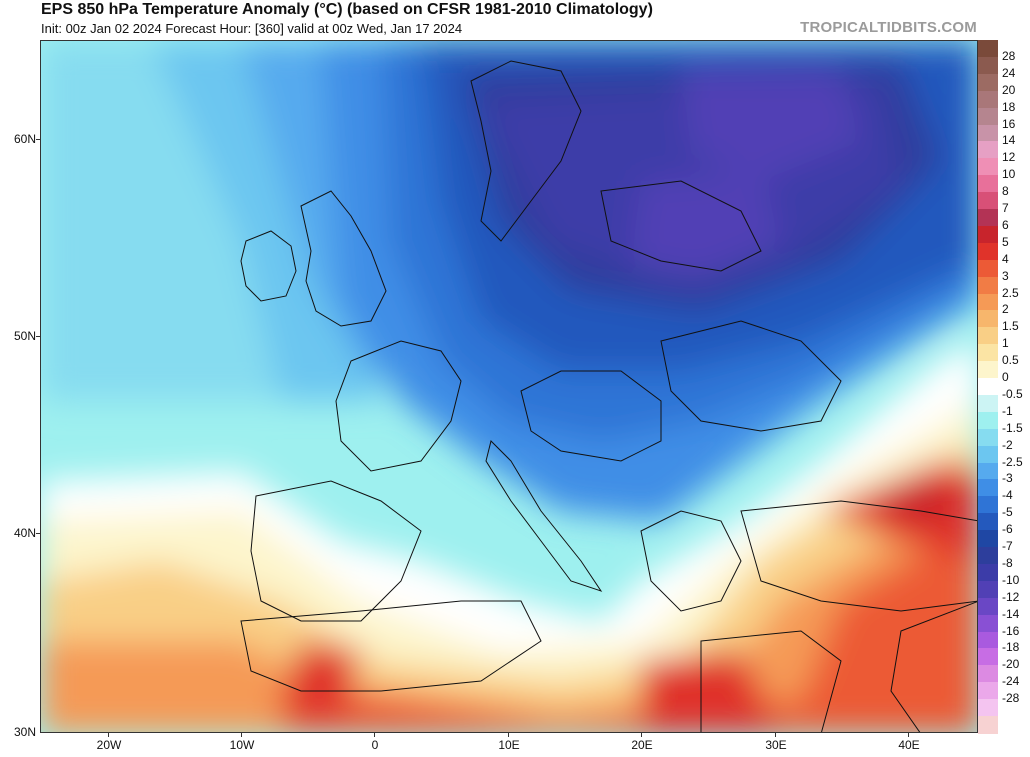 Image resolution: width=1030 pixels, height=757 pixels. I want to click on colorbar-label: -20, so click(1011, 664).